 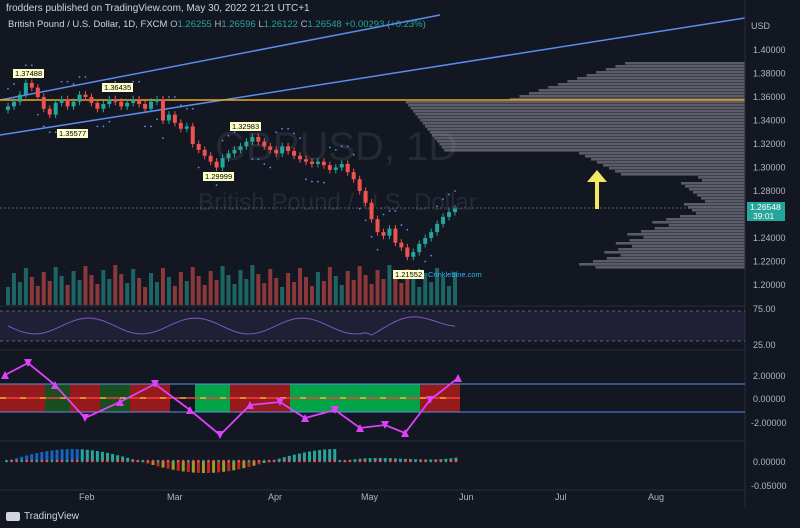 What do you see at coordinates (769, 74) in the screenshot?
I see `price-tick: 1.38000` at bounding box center [769, 74].